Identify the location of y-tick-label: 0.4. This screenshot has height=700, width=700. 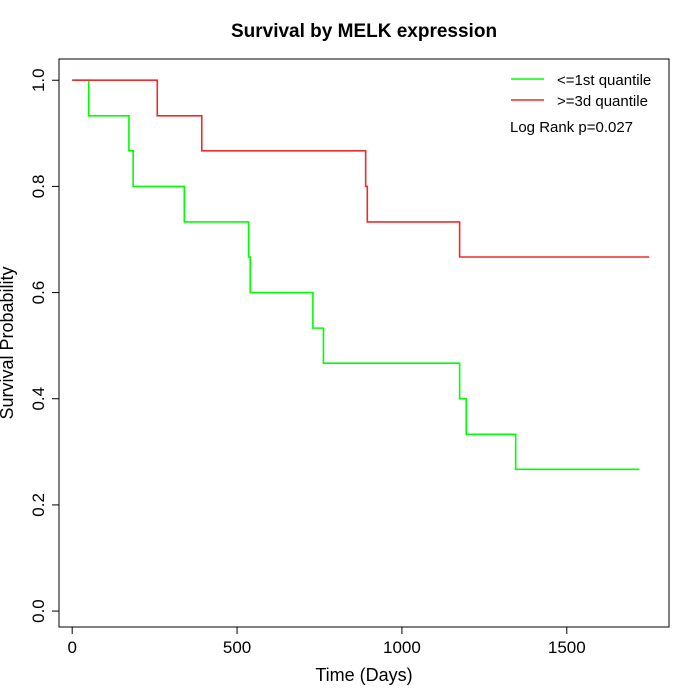
(38, 399).